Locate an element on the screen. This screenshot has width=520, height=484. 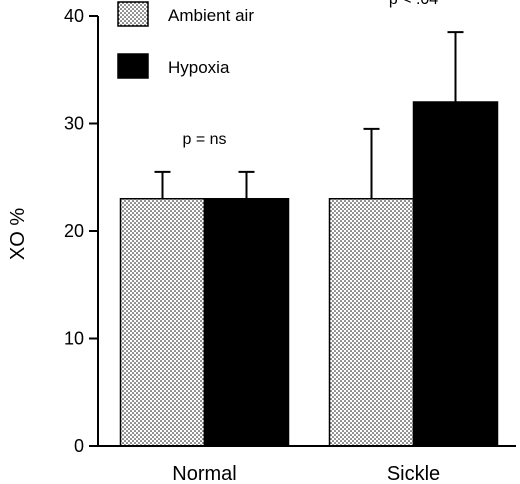
legend-label-hypoxia: Hypoxia is located at coordinates (199, 67).